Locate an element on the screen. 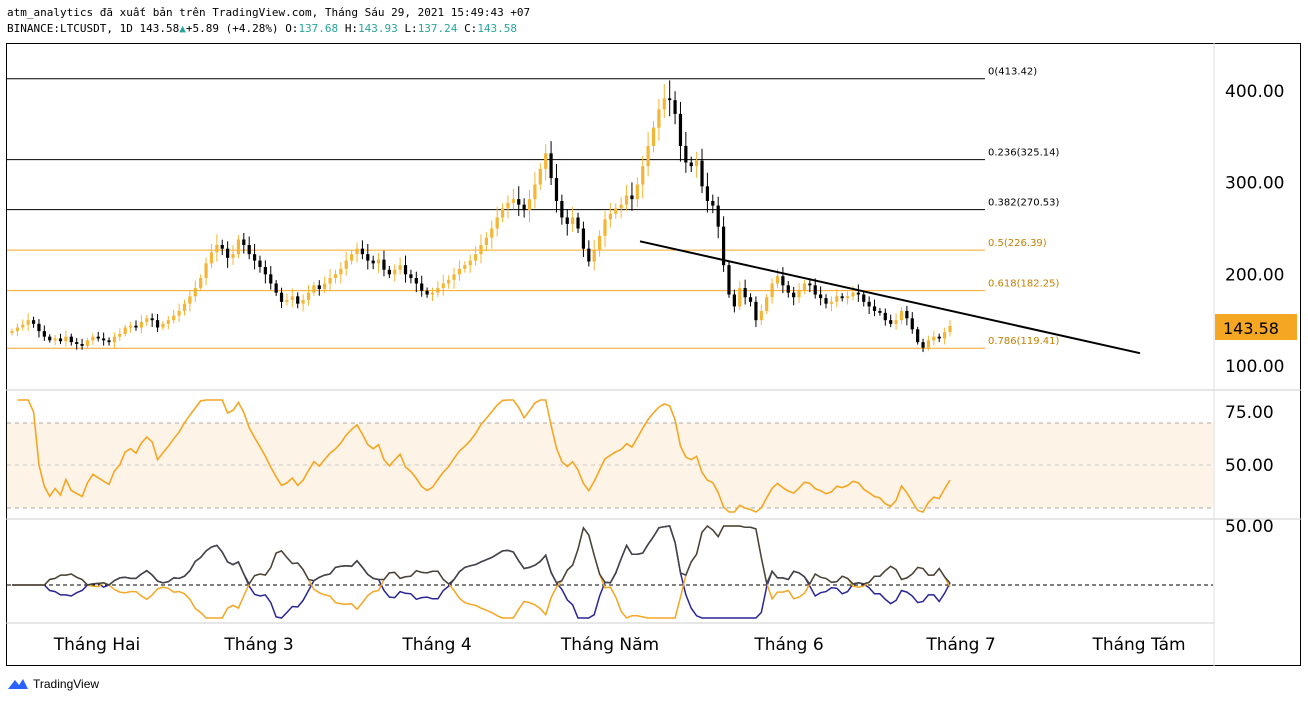  rsi-tick: 75.00 is located at coordinates (1249, 413).